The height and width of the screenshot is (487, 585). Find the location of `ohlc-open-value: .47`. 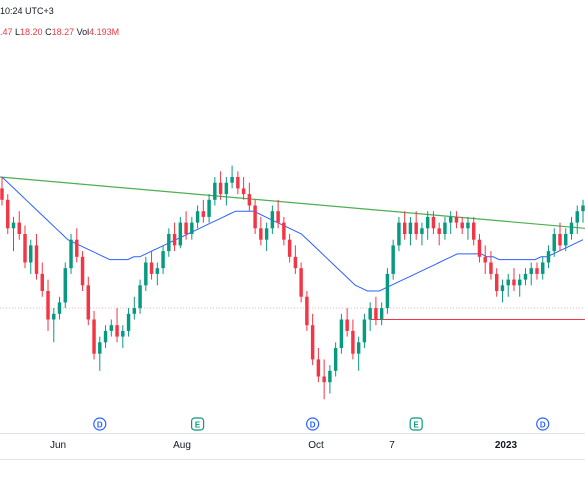

ohlc-open-value: .47 is located at coordinates (8, 32).